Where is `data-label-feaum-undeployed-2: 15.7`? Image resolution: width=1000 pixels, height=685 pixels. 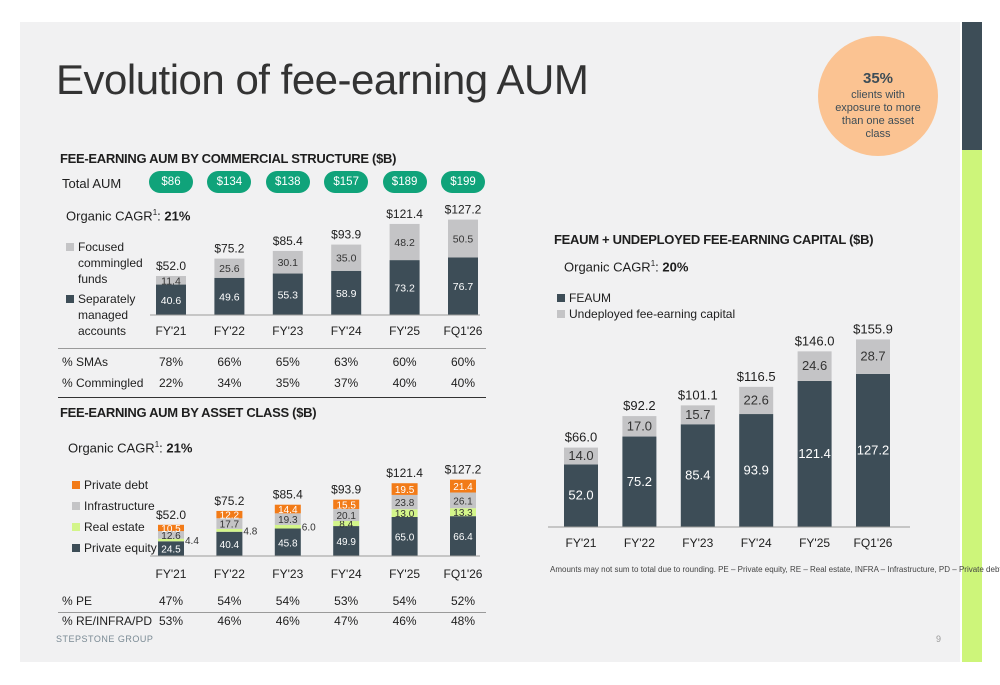
data-label-feaum-undeployed-2: 15.7 is located at coordinates (697, 414).